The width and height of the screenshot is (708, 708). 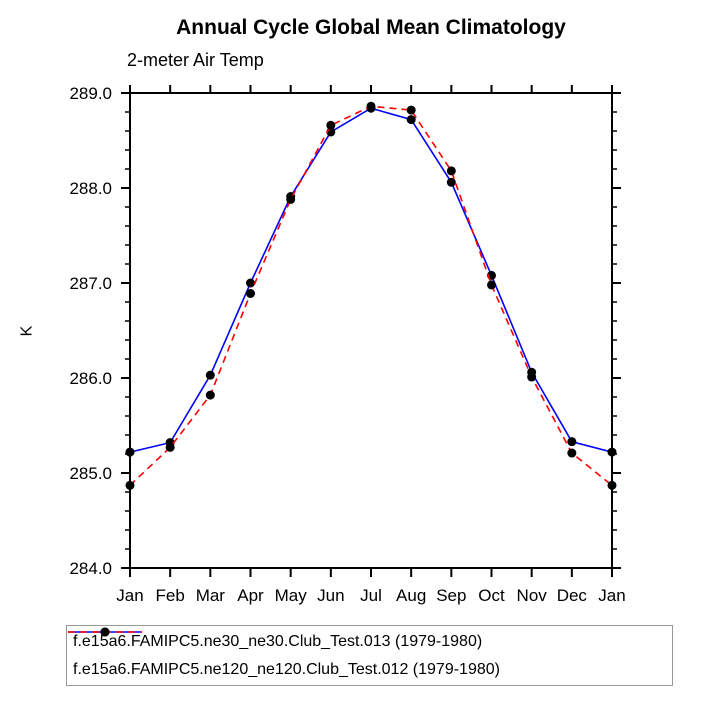 I want to click on x-tick-label: Oct, so click(x=491, y=595).